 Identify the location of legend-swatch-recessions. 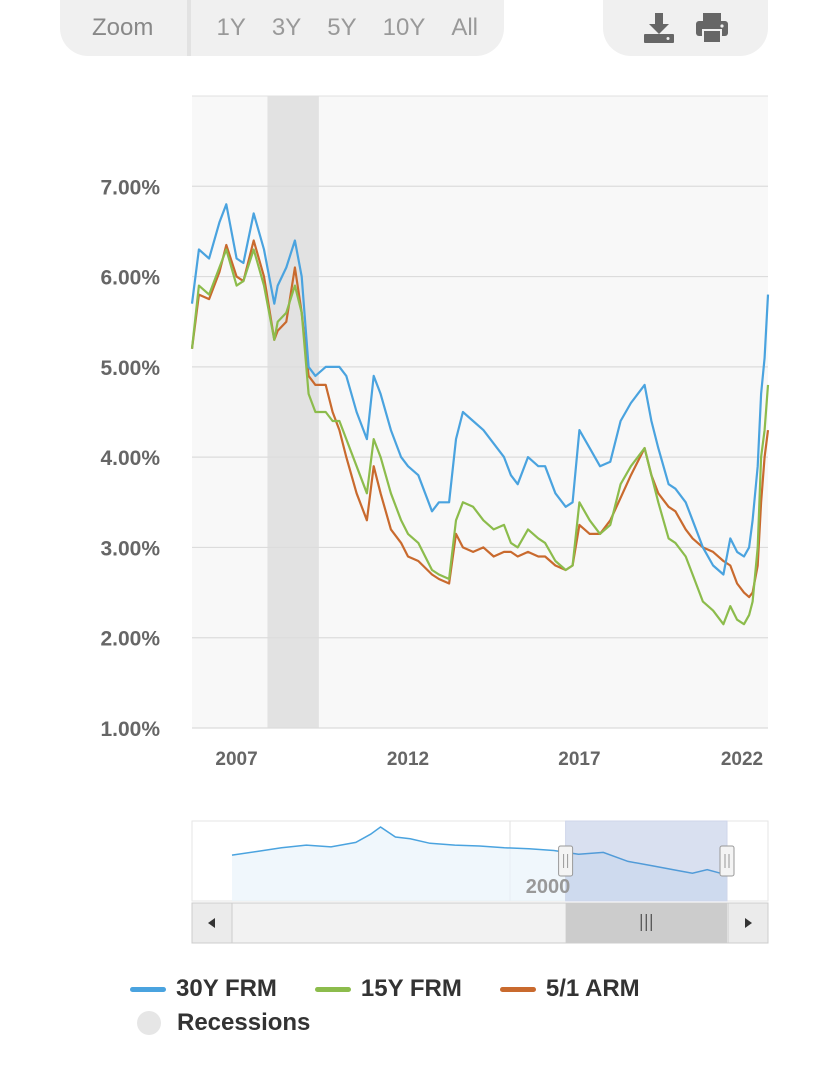
(149, 1023).